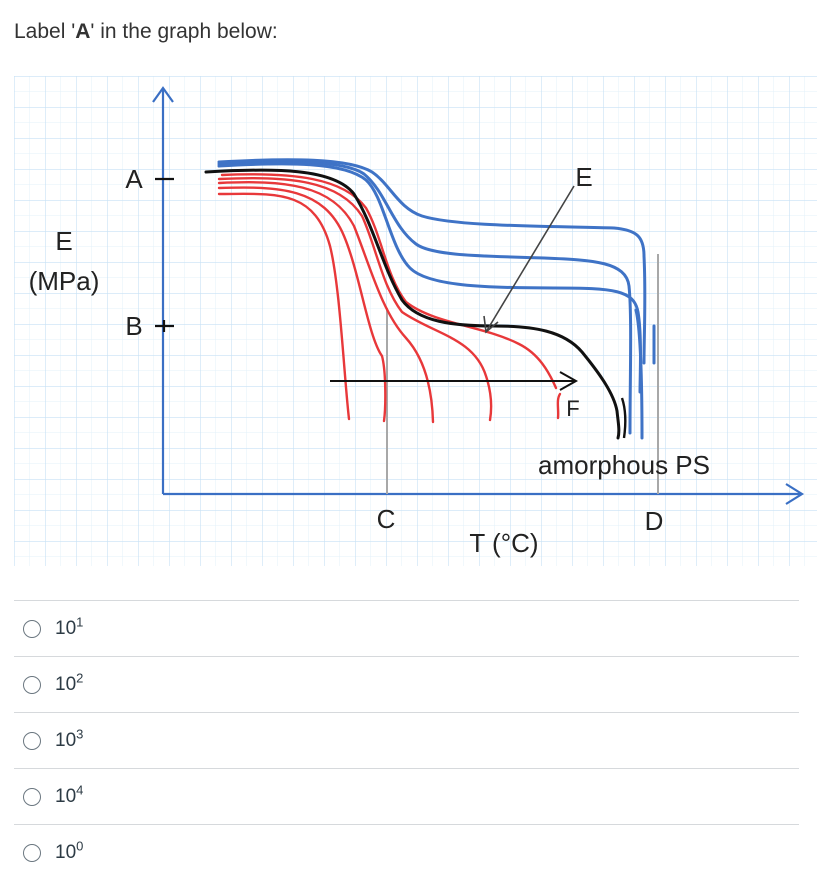  I want to click on label-c: C, so click(386, 519).